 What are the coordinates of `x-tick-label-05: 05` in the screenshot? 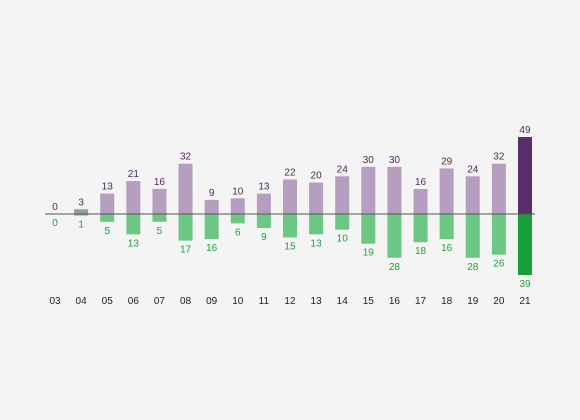 It's located at (108, 301).